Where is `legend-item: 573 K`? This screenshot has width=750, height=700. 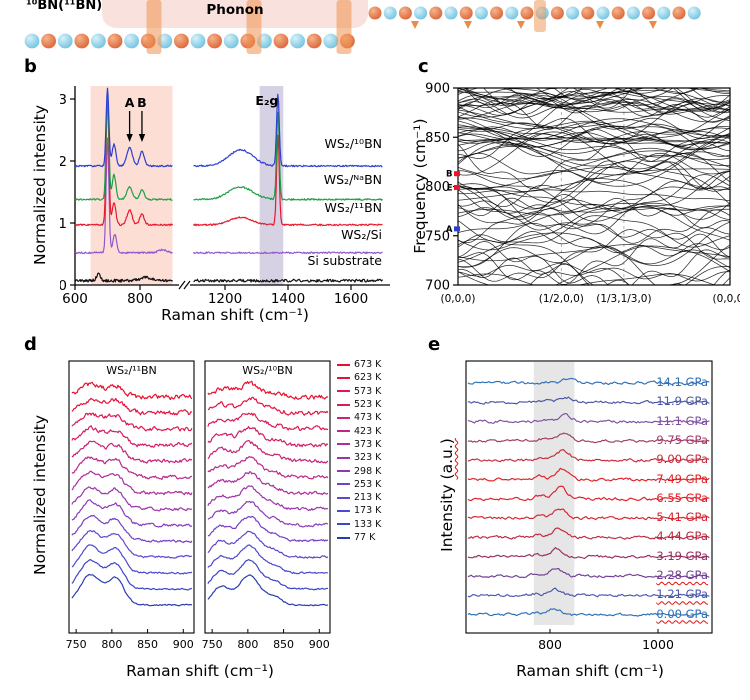 legend-item: 573 K is located at coordinates (359, 391).